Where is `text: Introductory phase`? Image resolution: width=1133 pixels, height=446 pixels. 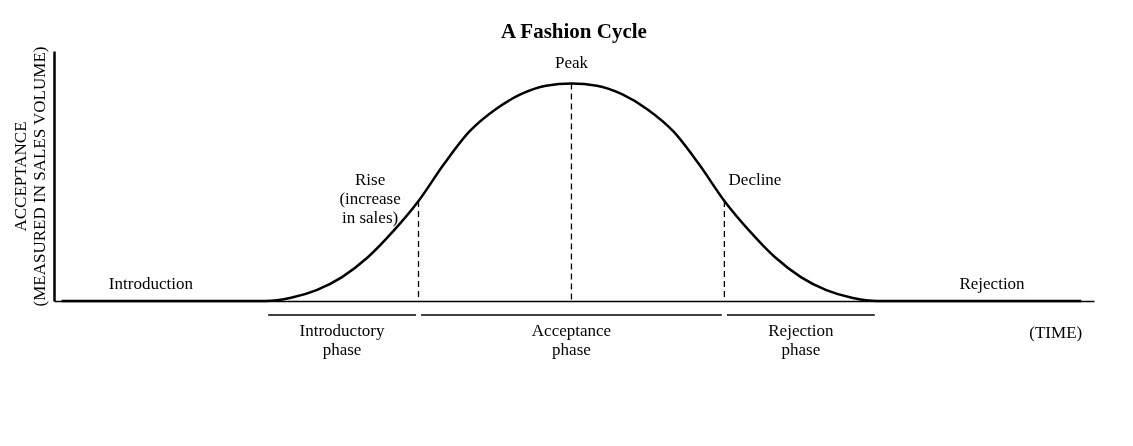 text: Introductory phase is located at coordinates (342, 340).